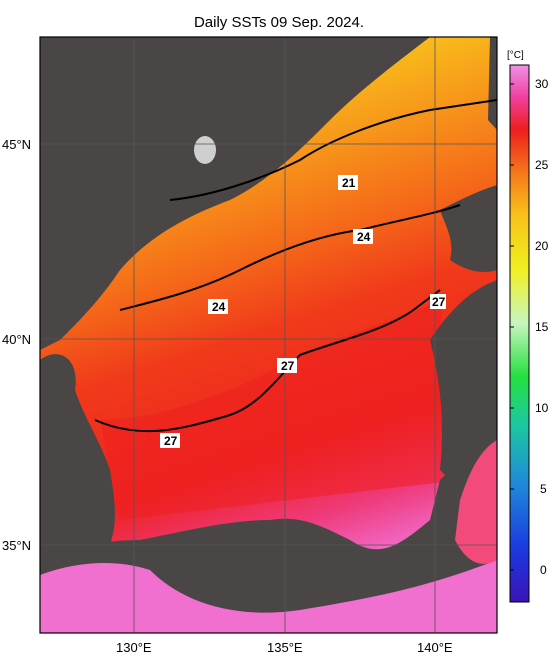 Image resolution: width=558 pixels, height=657 pixels. Describe the element at coordinates (492, 83) in the screenshot. I see `land-sakhalin` at that location.